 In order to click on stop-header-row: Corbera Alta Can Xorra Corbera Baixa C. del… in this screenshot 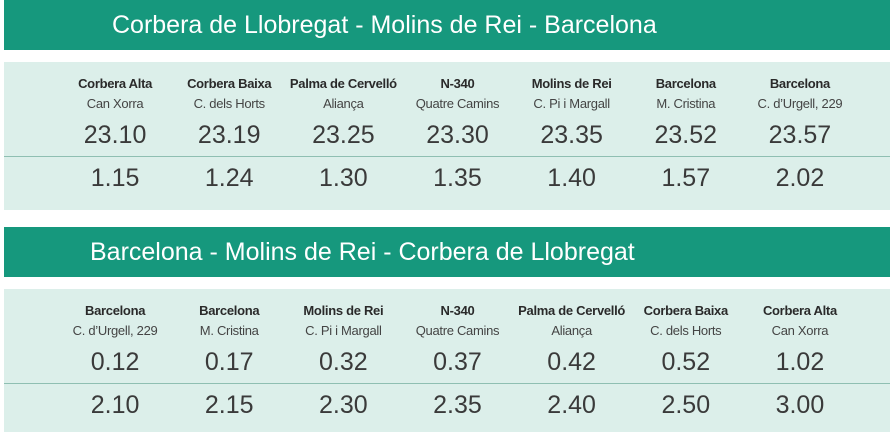, I will do `click(457, 88)`.